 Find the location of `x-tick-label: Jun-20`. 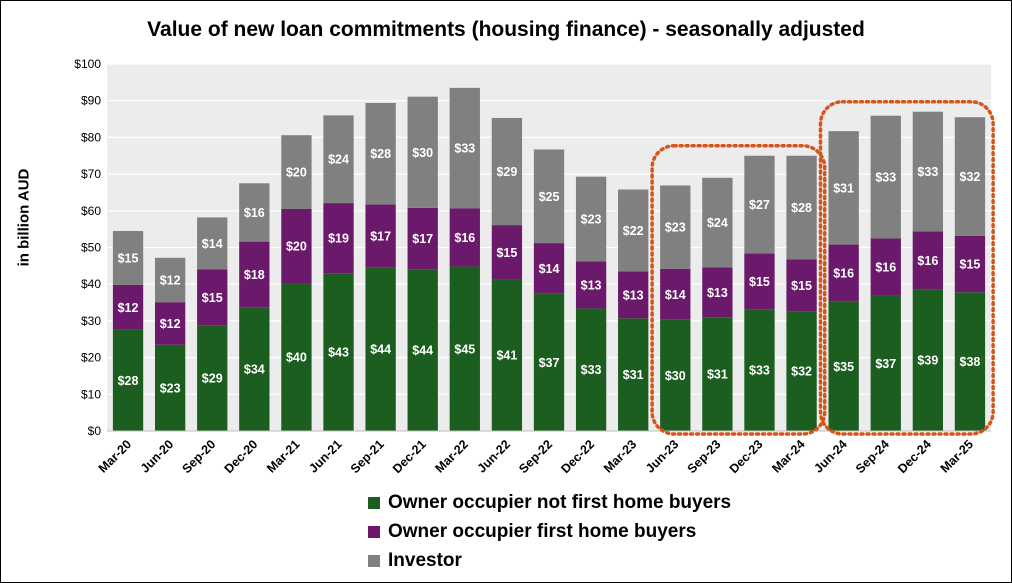

x-tick-label: Jun-20 is located at coordinates (157, 456).